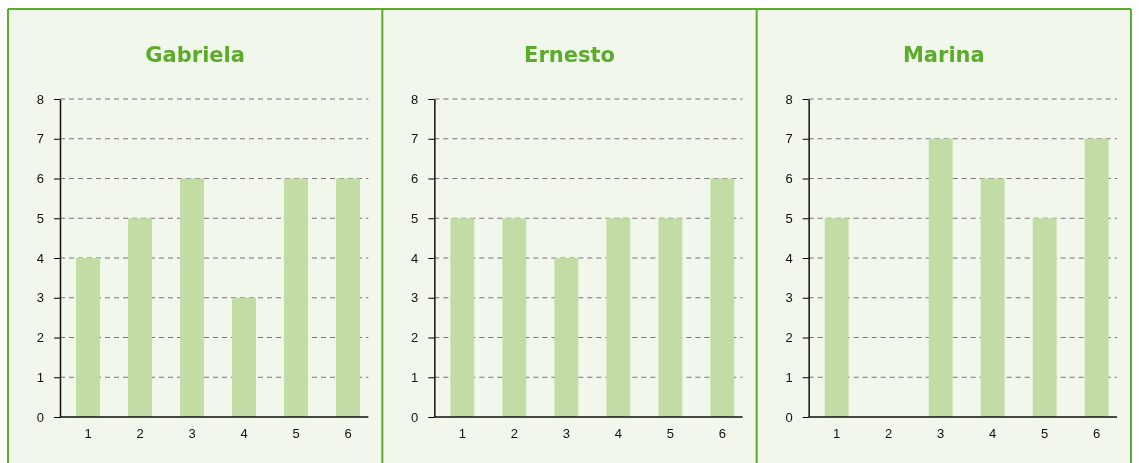 This screenshot has height=463, width=1139. I want to click on chart-title: Ernesto, so click(569, 55).